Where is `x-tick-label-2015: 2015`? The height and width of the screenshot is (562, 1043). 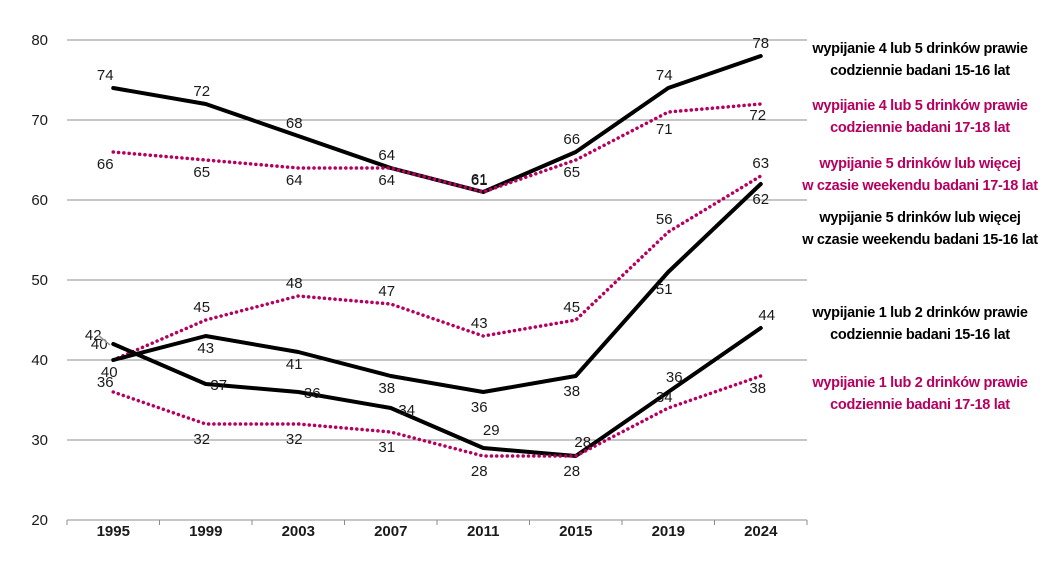 x-tick-label-2015: 2015 is located at coordinates (575, 531).